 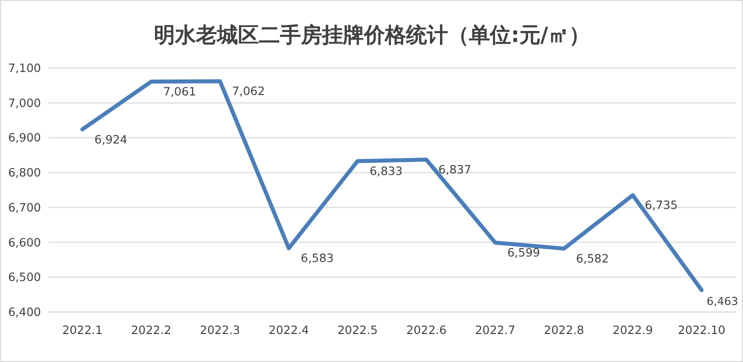 What do you see at coordinates (24, 242) in the screenshot?
I see `y-tick-label: 6,600` at bounding box center [24, 242].